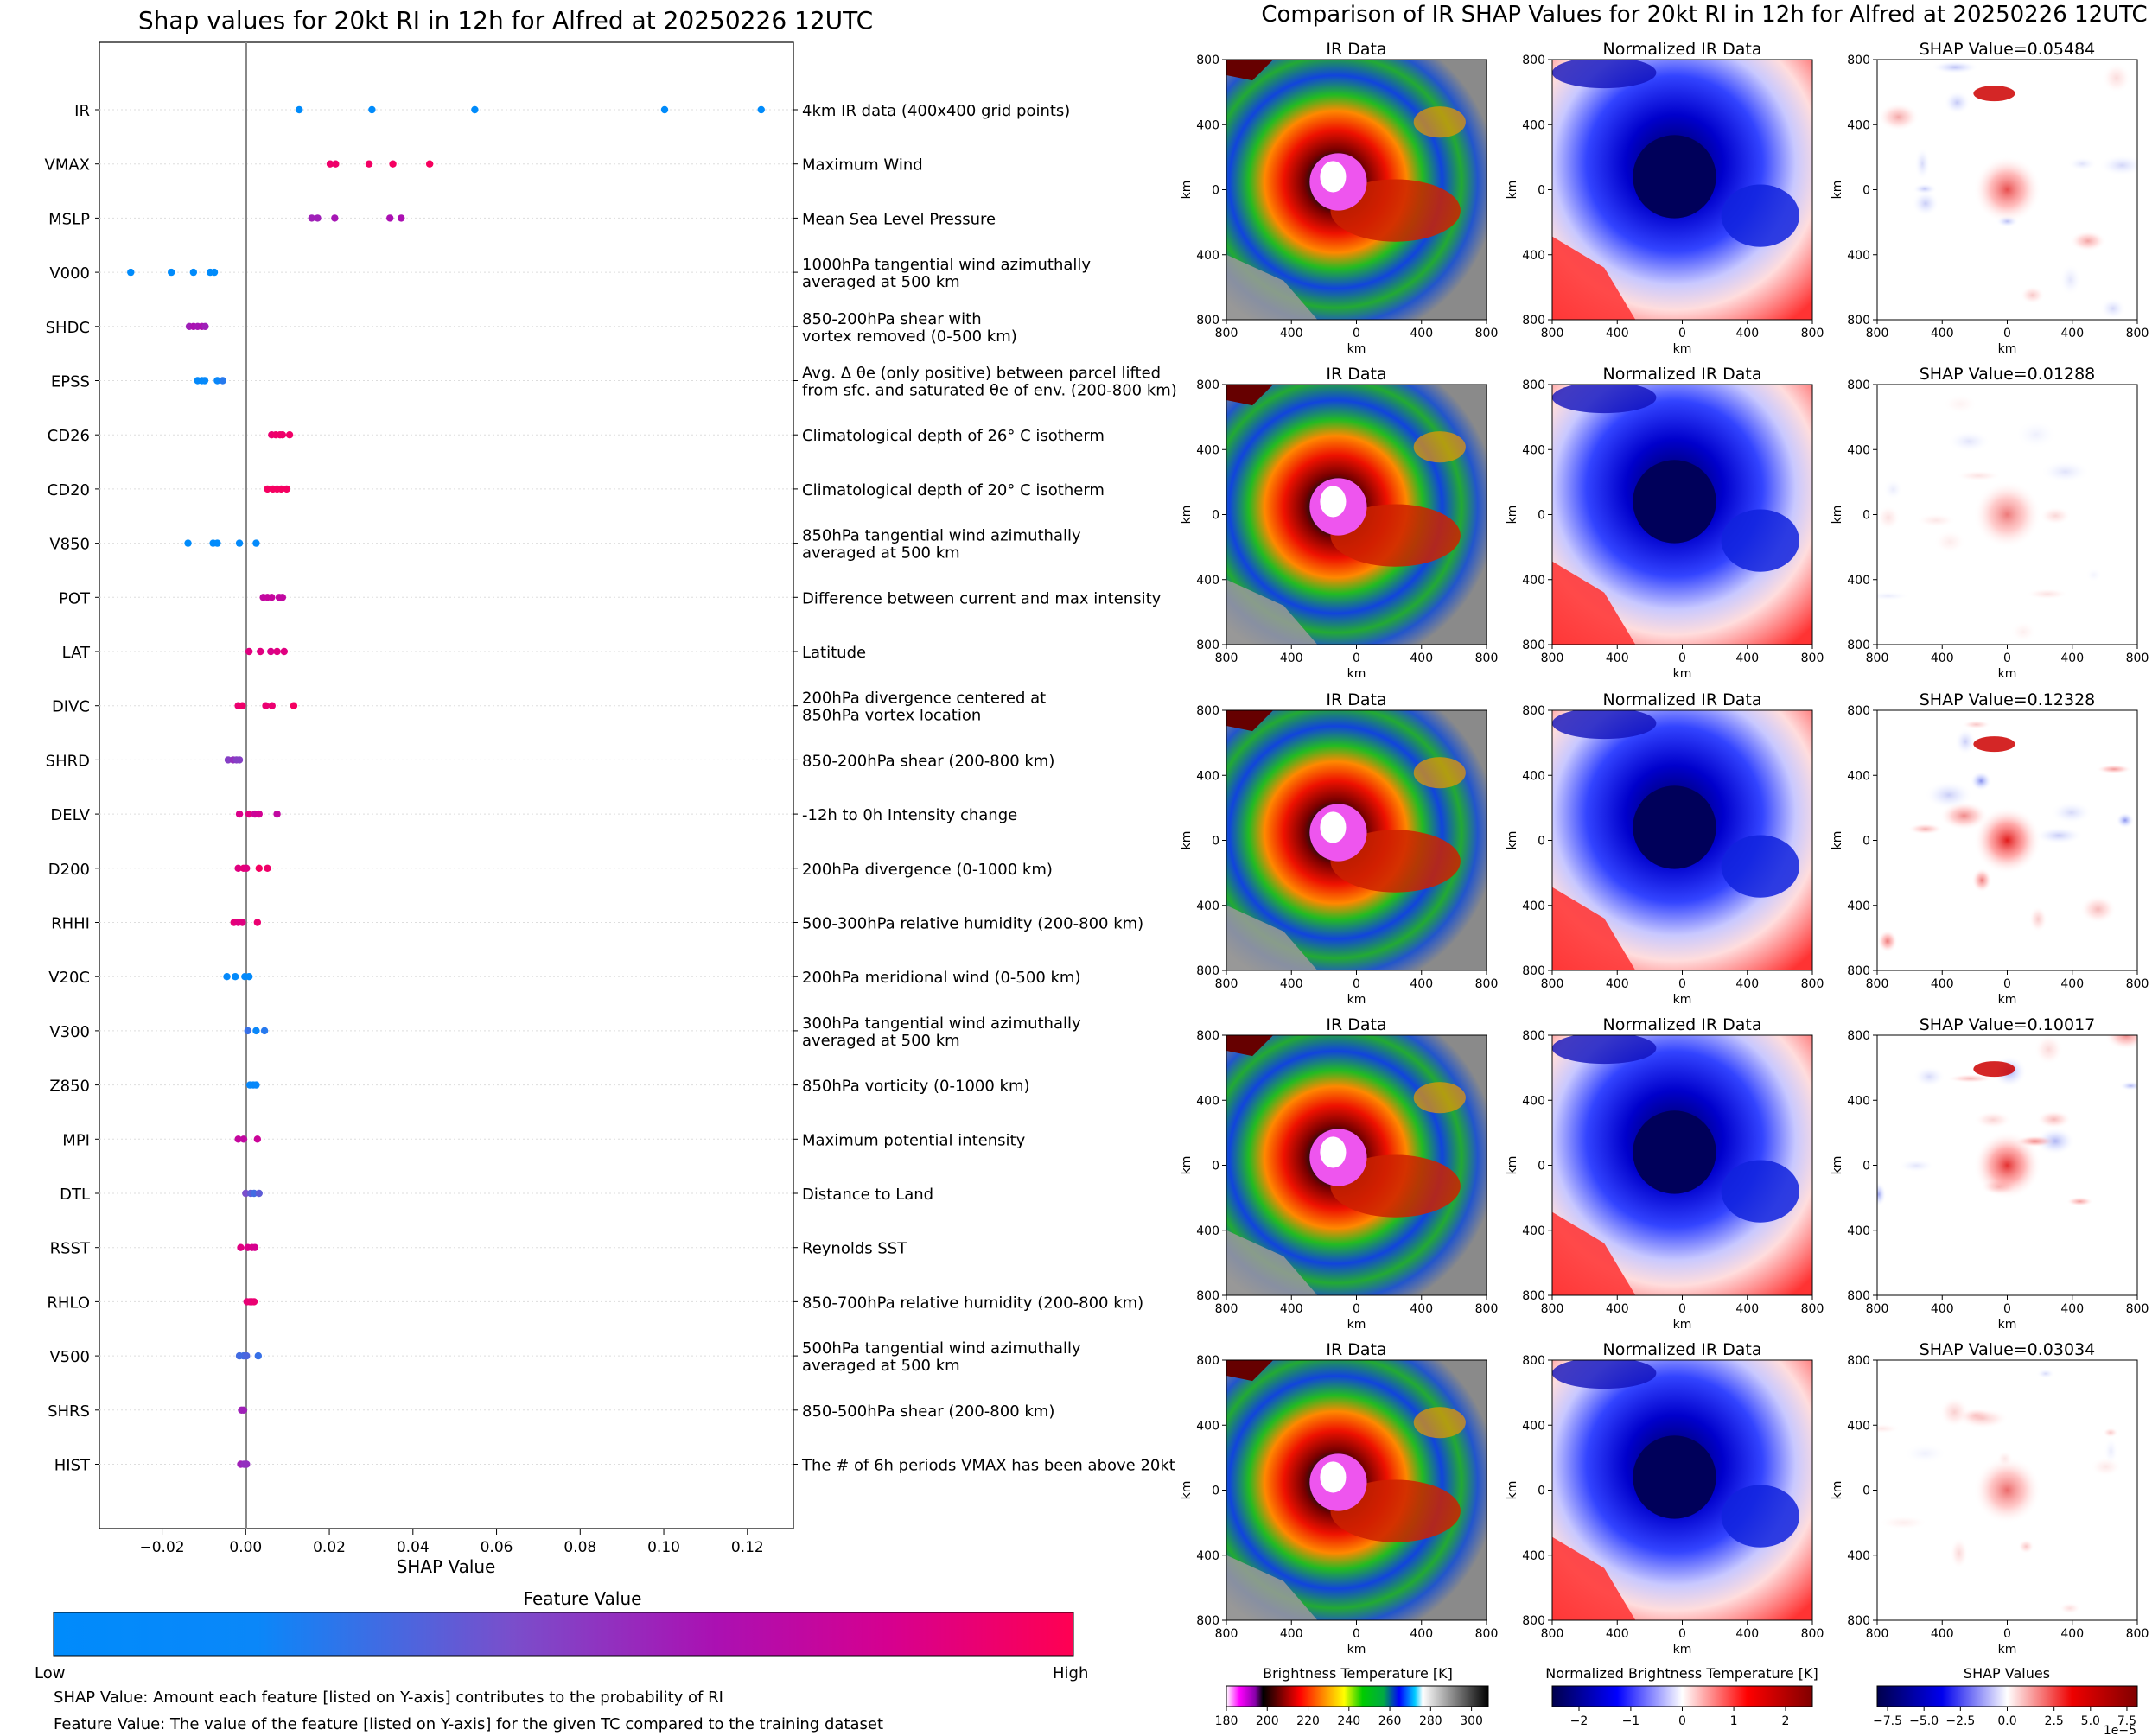 Image resolution: width=2152 pixels, height=1736 pixels. What do you see at coordinates (2120, 1730) in the screenshot?
I see `shap-colorbar-offset: 1e−5` at bounding box center [2120, 1730].